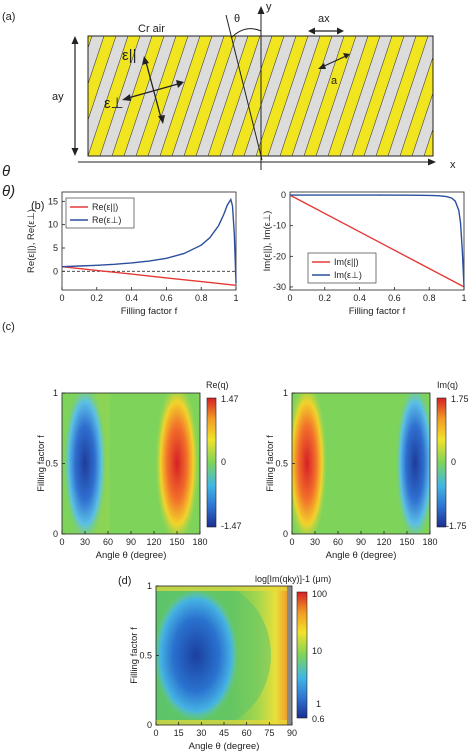 This screenshot has width=474, height=753. I want to click on legend-label: Im(ε⊥), so click(348, 275).